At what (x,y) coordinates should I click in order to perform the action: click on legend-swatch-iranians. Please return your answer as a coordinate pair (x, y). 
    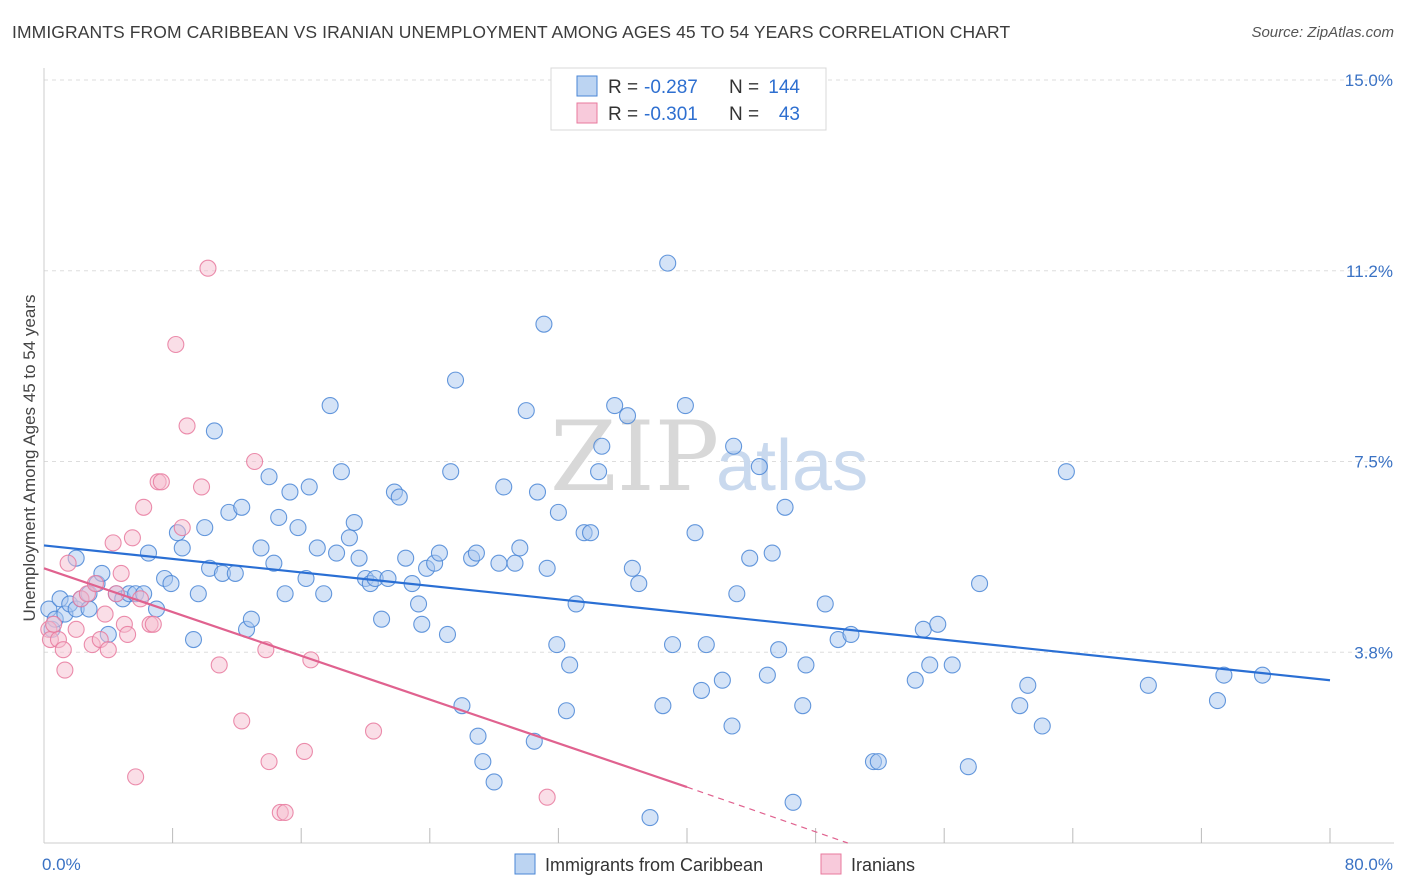
    Looking at the image, I should click on (587, 113).